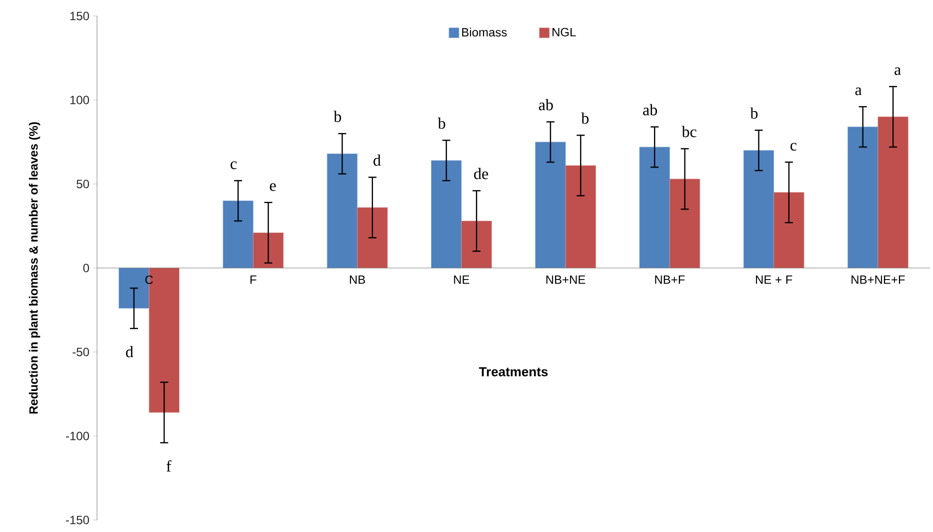  Describe the element at coordinates (481, 174) in the screenshot. I see `annotation: de` at that location.